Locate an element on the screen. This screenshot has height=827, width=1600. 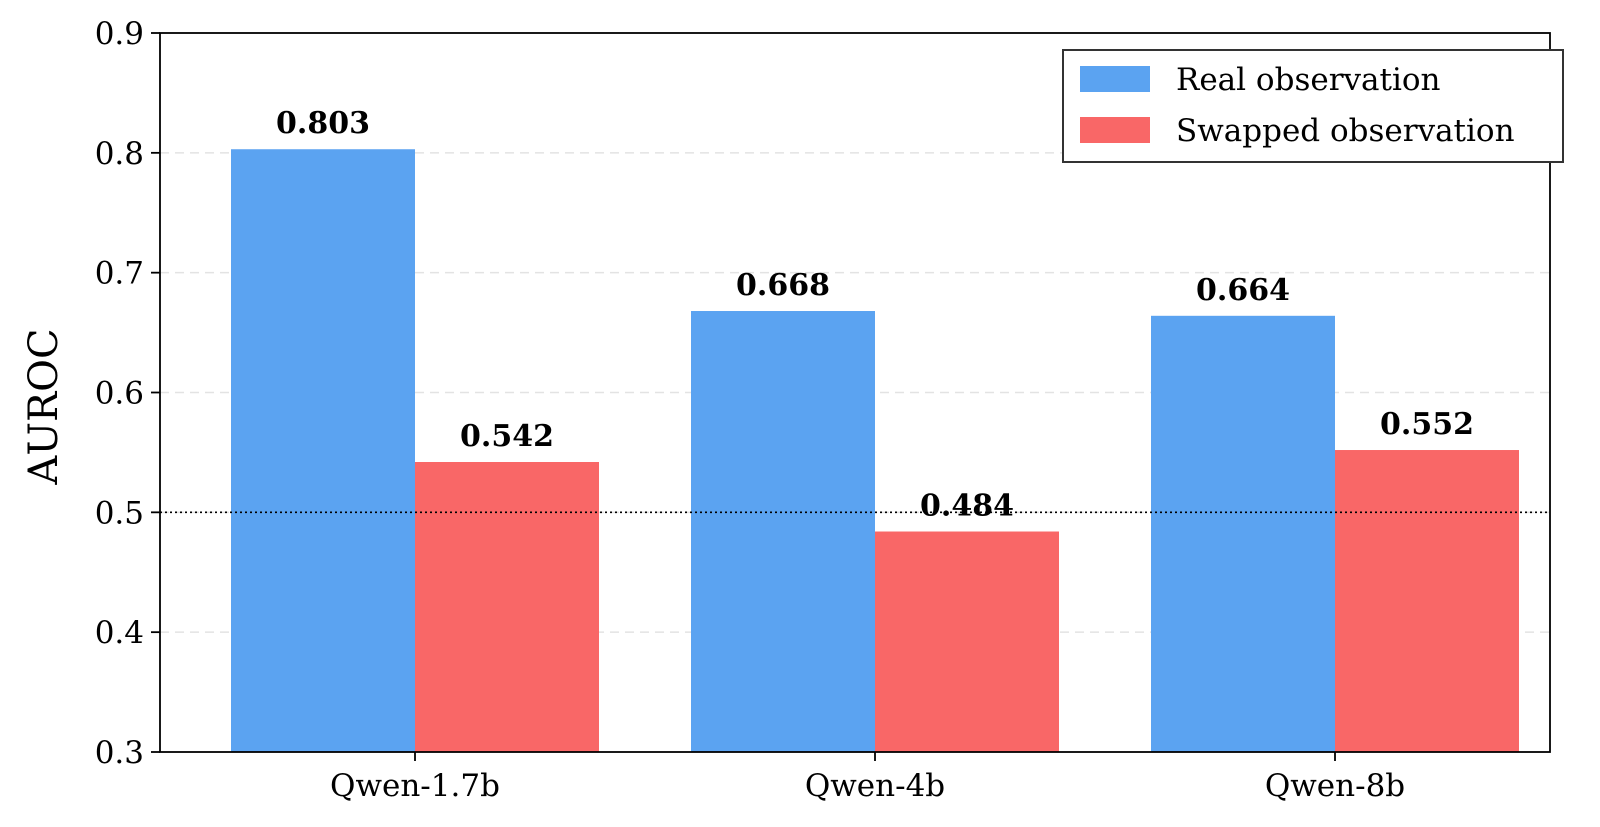
y-tick-label: 0.9 is located at coordinates (119, 34).